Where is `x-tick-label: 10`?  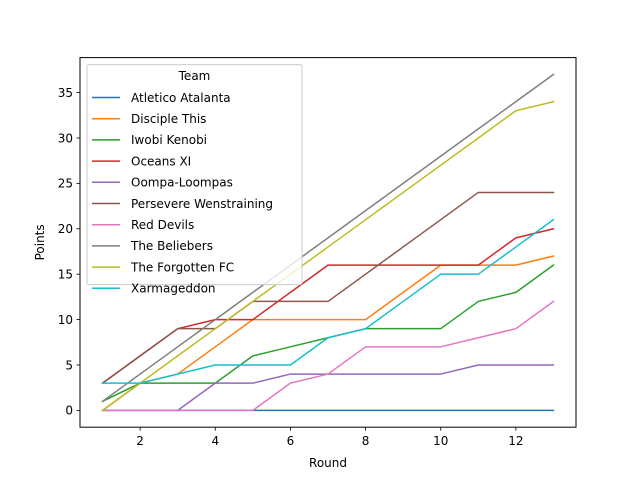
x-tick-label: 10 is located at coordinates (440, 441).